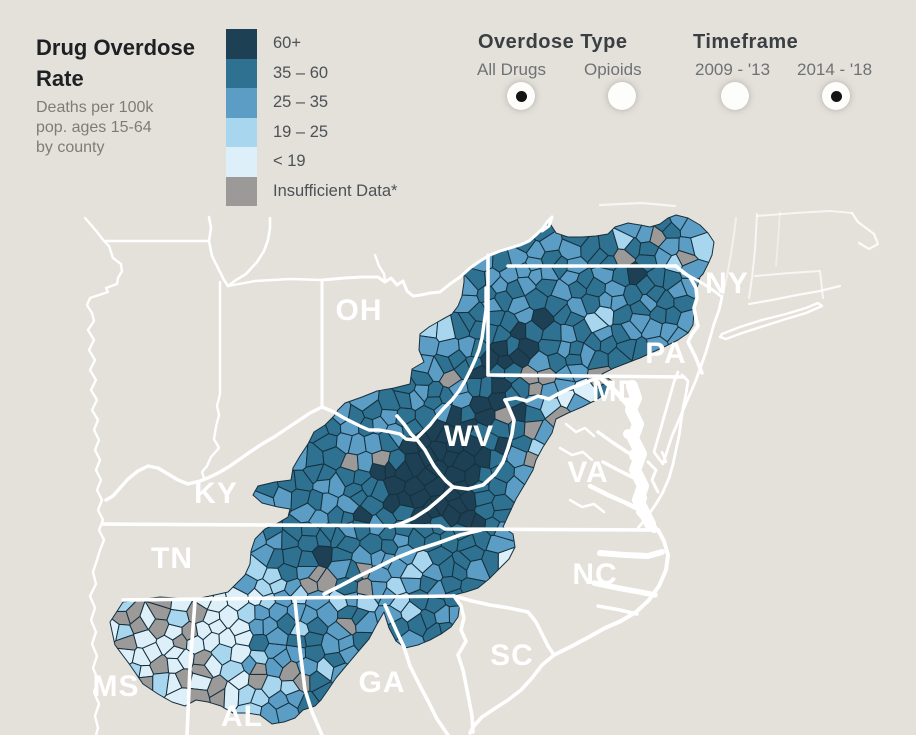 The height and width of the screenshot is (735, 916). I want to click on svg-text: NY, so click(727, 283).